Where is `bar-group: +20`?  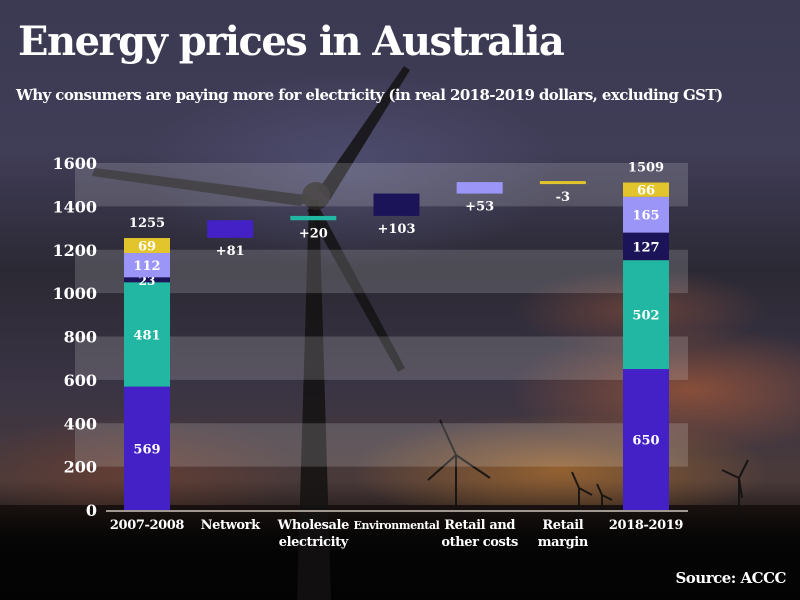 bar-group: +20 is located at coordinates (313, 228).